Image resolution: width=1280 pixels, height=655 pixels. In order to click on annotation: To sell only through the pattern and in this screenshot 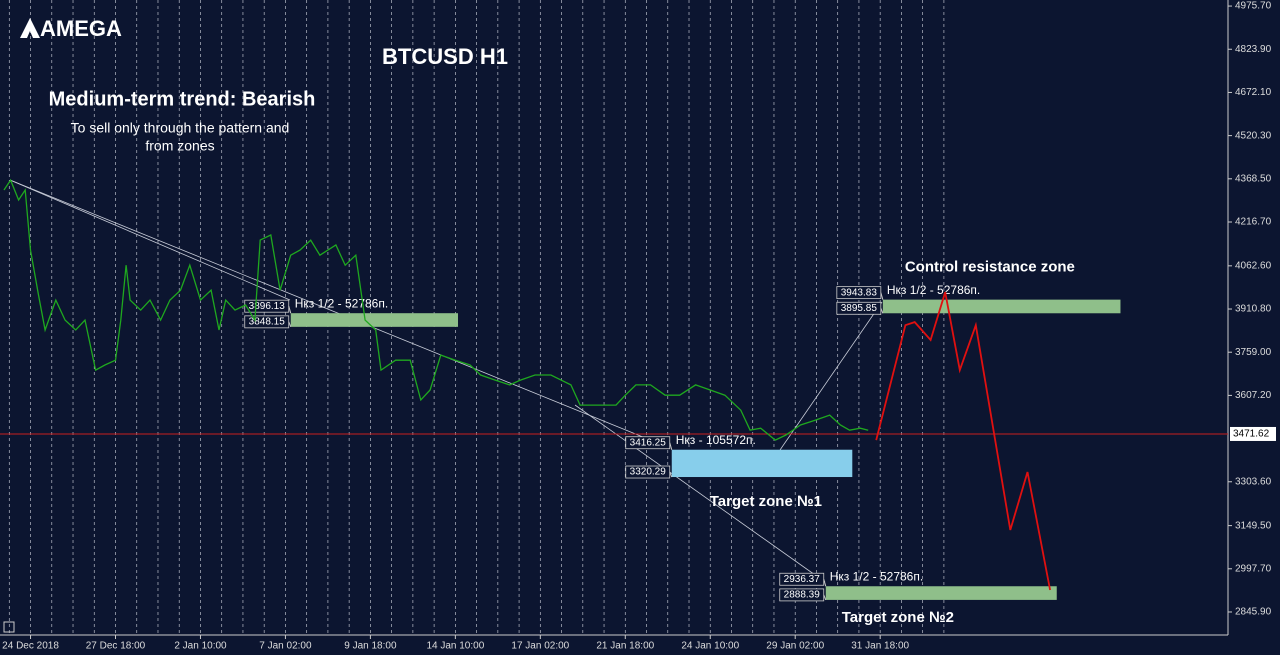, I will do `click(180, 128)`.